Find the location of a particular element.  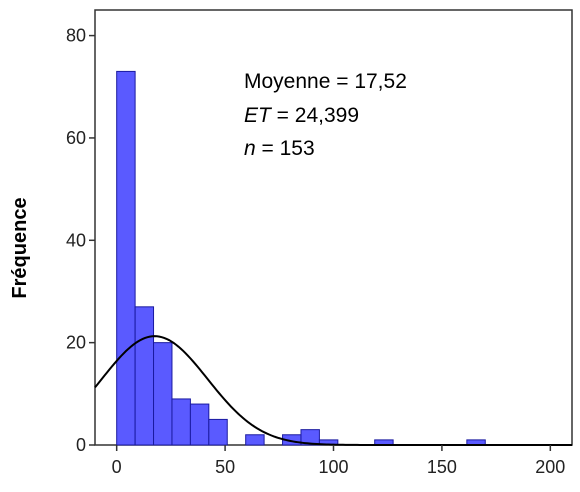

n-annotation-label: n is located at coordinates (250, 148).